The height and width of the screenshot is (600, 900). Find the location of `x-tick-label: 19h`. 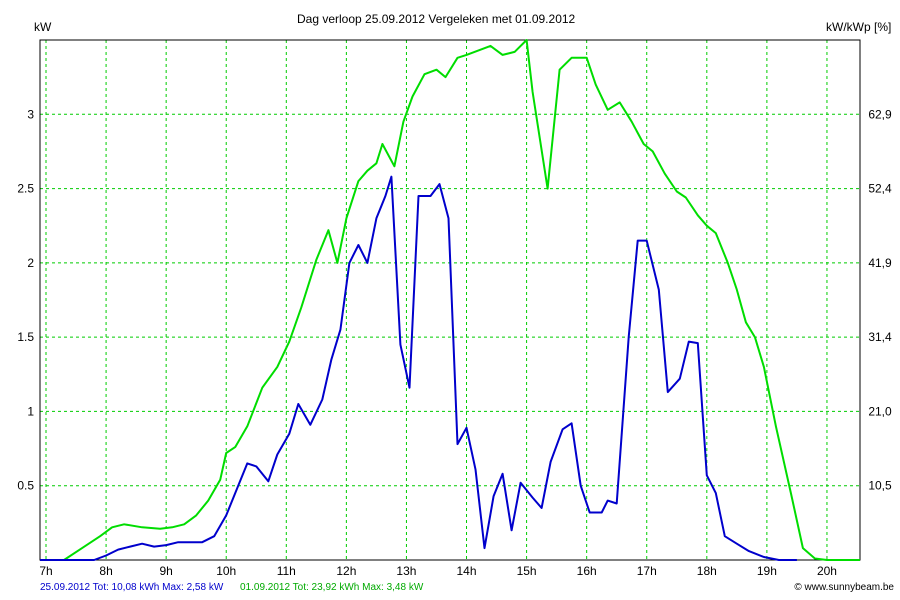

x-tick-label: 19h is located at coordinates (767, 571).